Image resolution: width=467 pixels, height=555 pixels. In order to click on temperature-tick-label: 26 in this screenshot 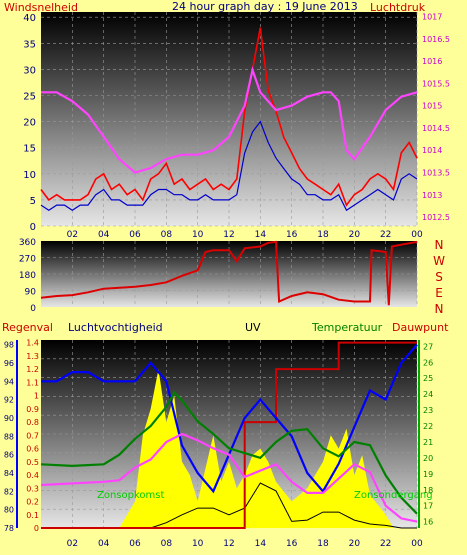, I will do `click(428, 362)`.